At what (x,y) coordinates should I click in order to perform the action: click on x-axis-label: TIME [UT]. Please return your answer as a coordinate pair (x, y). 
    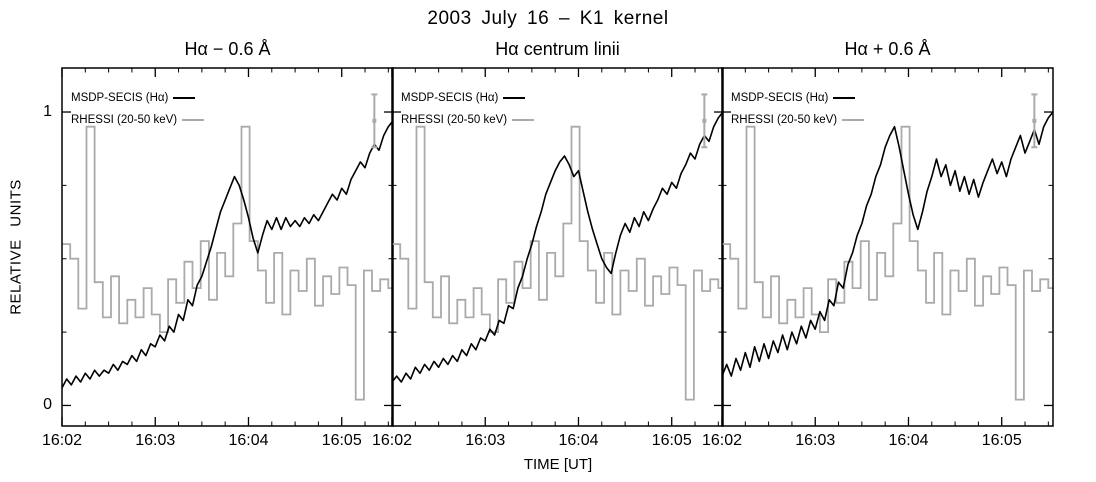
    Looking at the image, I should click on (558, 464).